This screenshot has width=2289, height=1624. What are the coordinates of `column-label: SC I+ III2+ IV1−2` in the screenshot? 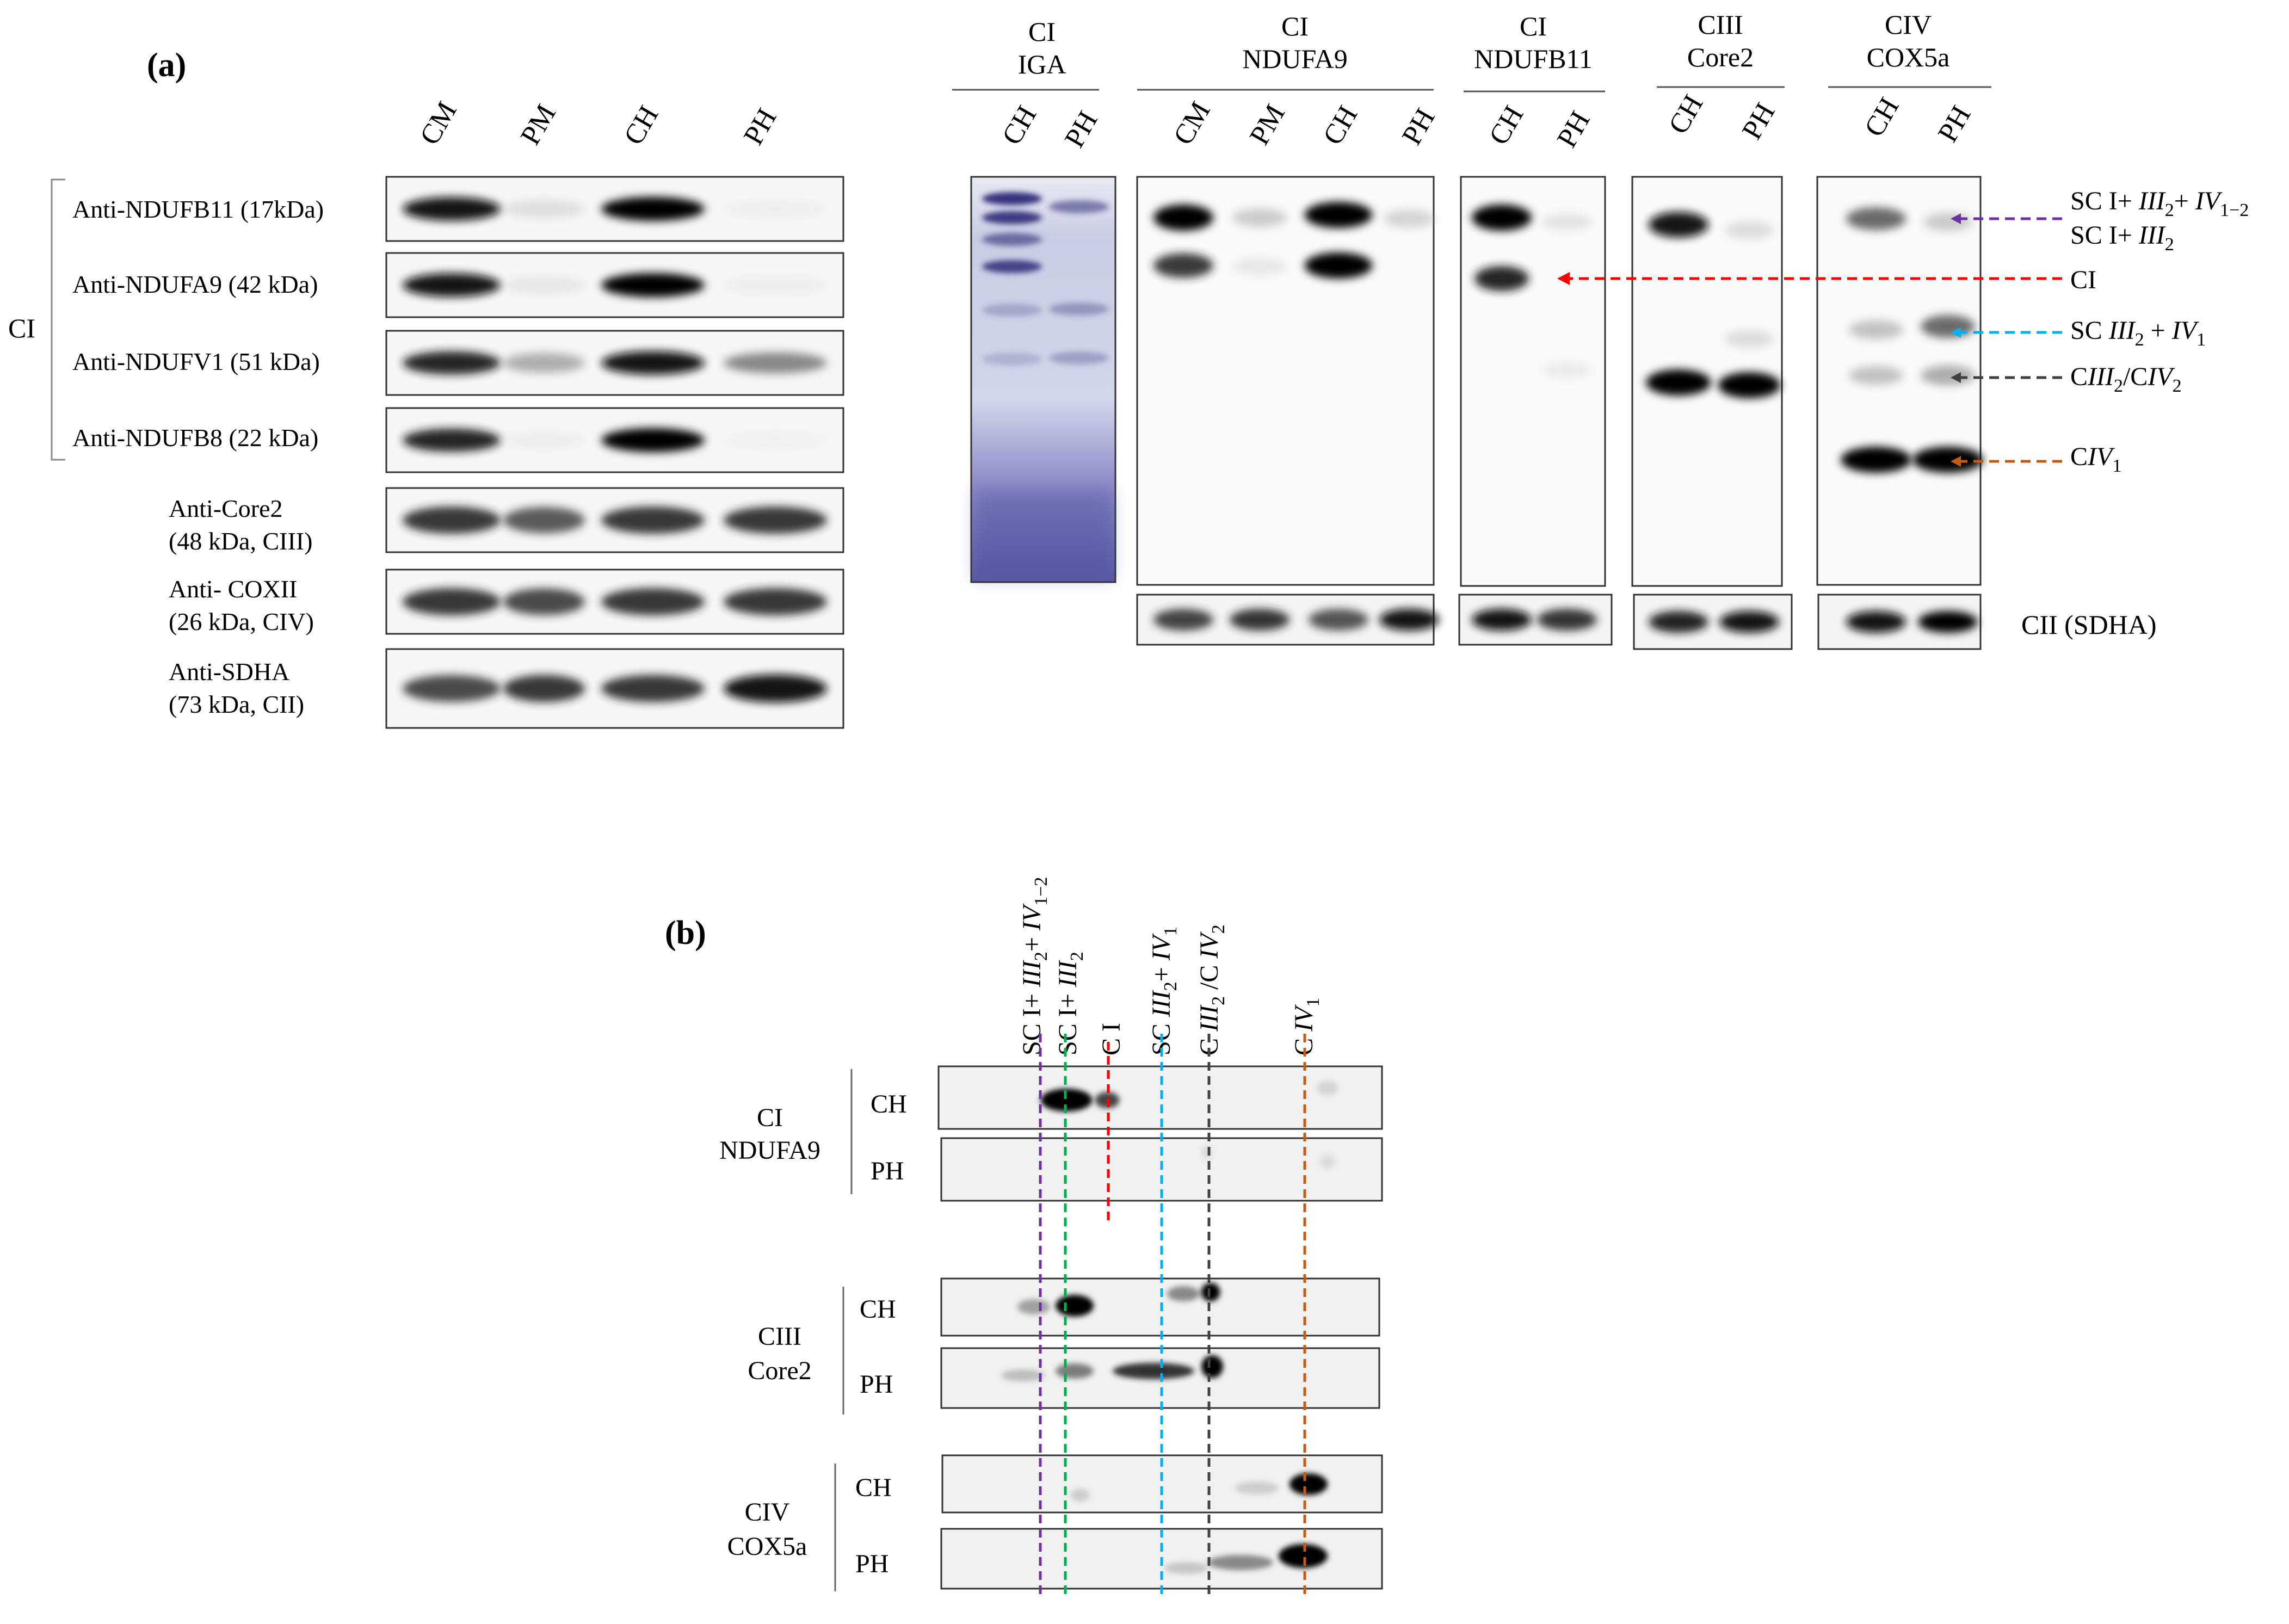 It's located at (1034, 966).